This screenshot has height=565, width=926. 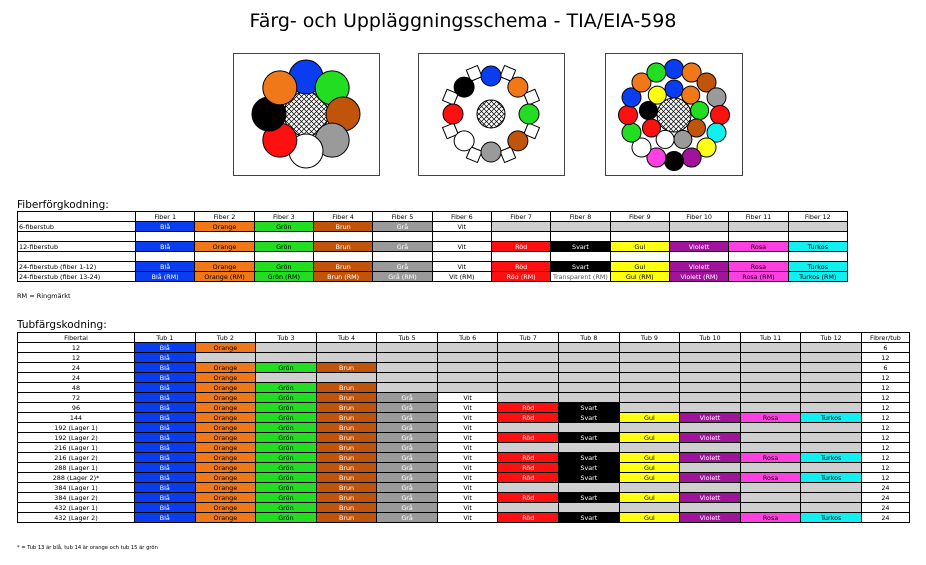 I want to click on fiber-count-cell: 192 (Lager 1), so click(x=76, y=427).